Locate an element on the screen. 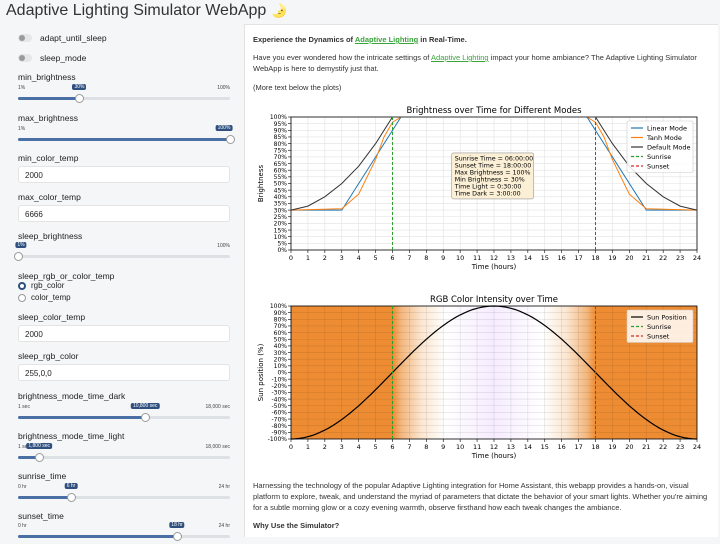  annotation-text: Time Light = 0:30:00 is located at coordinates (488, 186).